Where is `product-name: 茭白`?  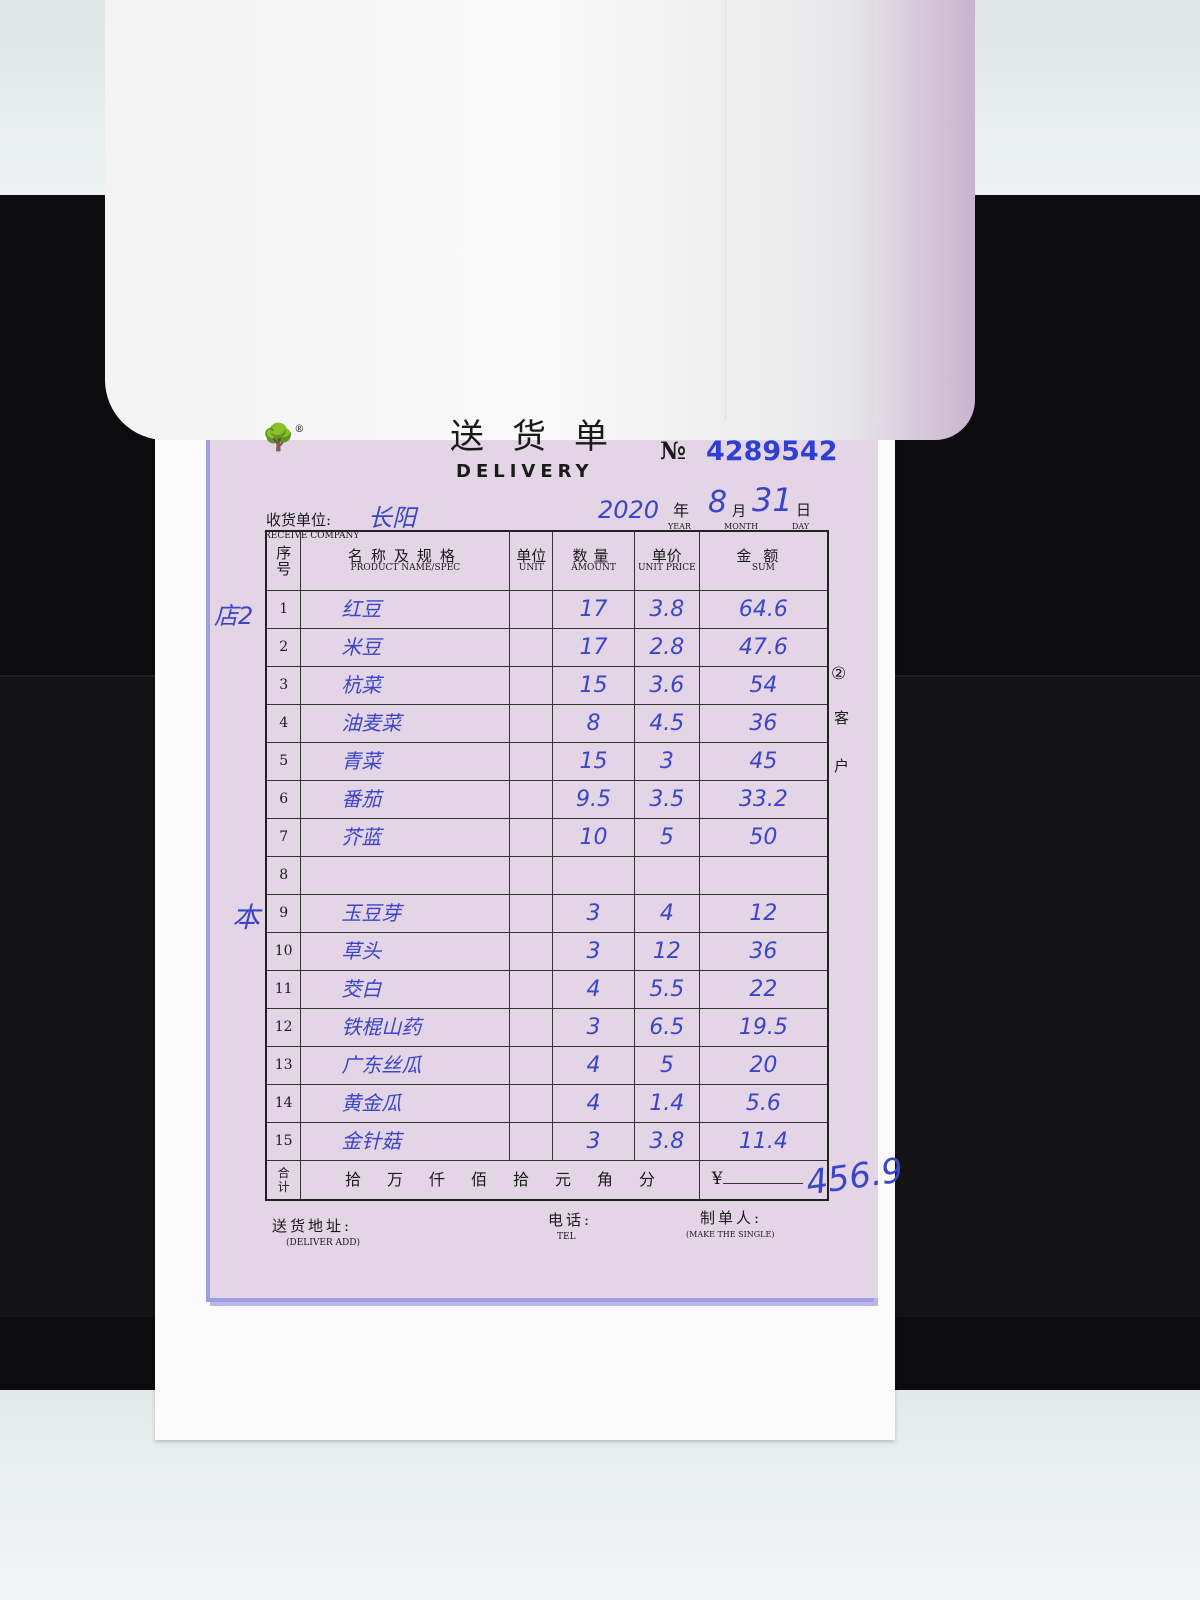 product-name: 茭白 is located at coordinates (405, 989).